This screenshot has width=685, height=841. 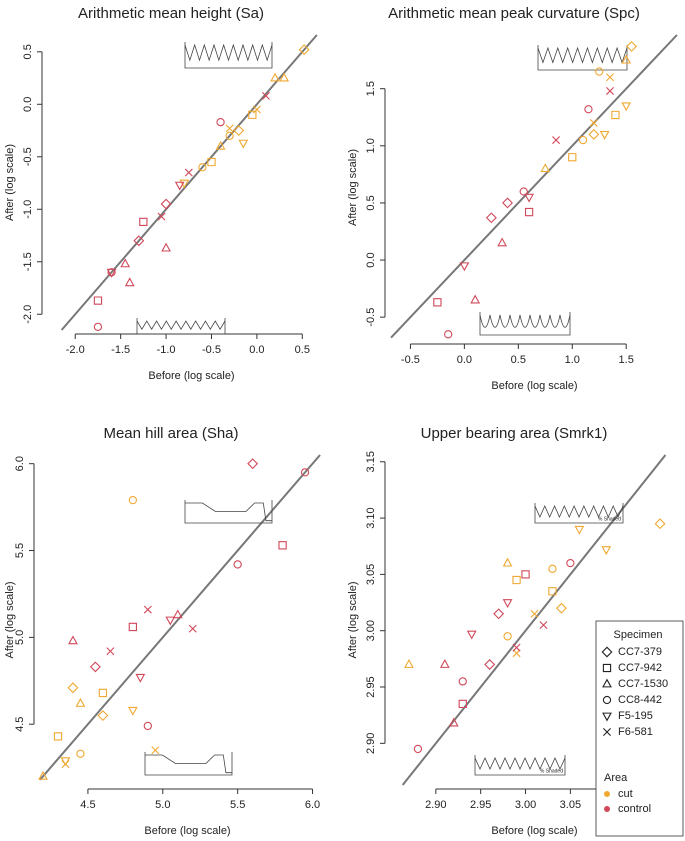 I want to click on legend-label: F5-195, so click(x=635, y=716).